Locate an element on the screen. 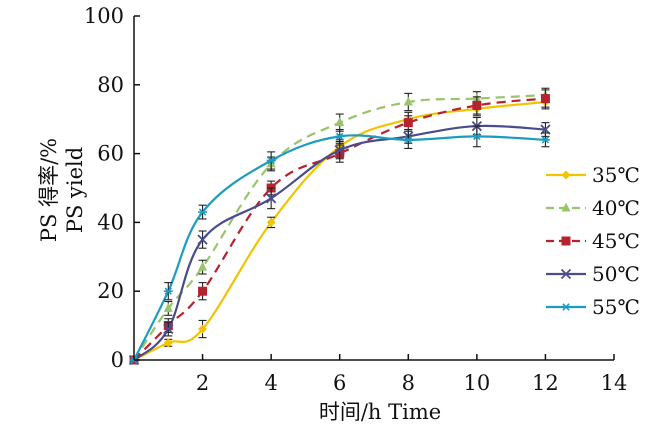 The height and width of the screenshot is (434, 661). x-axis-title: 时间/h Time is located at coordinates (380, 412).